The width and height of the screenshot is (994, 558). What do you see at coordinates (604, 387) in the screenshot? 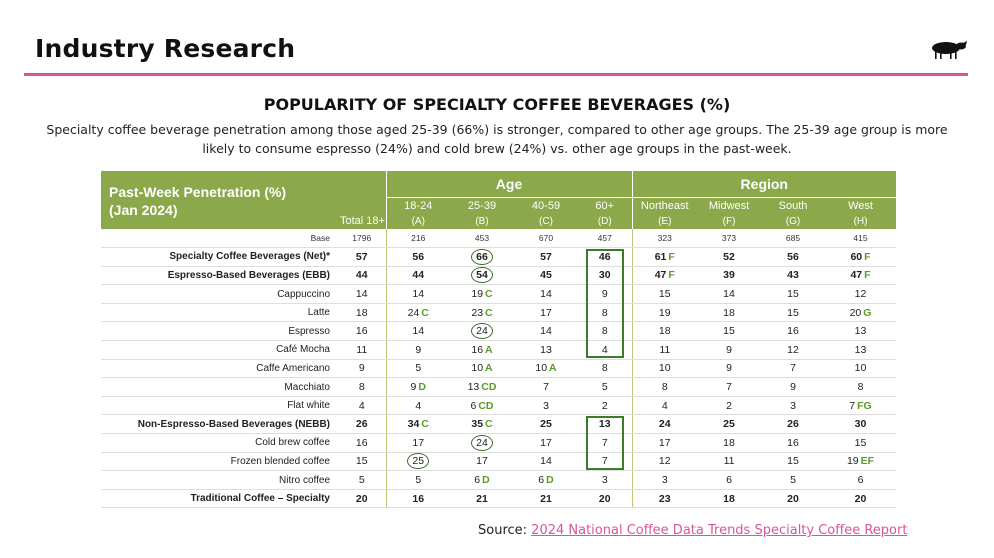
I see `cell-value: 5` at bounding box center [604, 387].